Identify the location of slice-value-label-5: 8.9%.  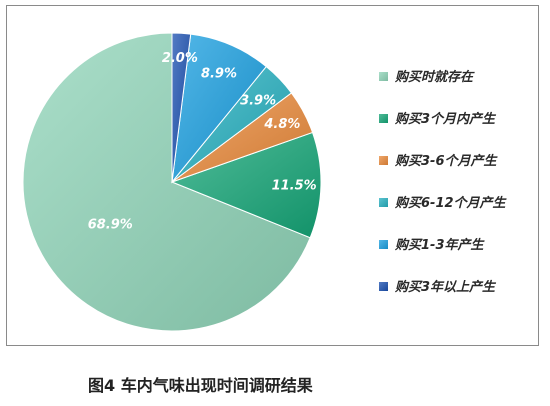
(219, 73).